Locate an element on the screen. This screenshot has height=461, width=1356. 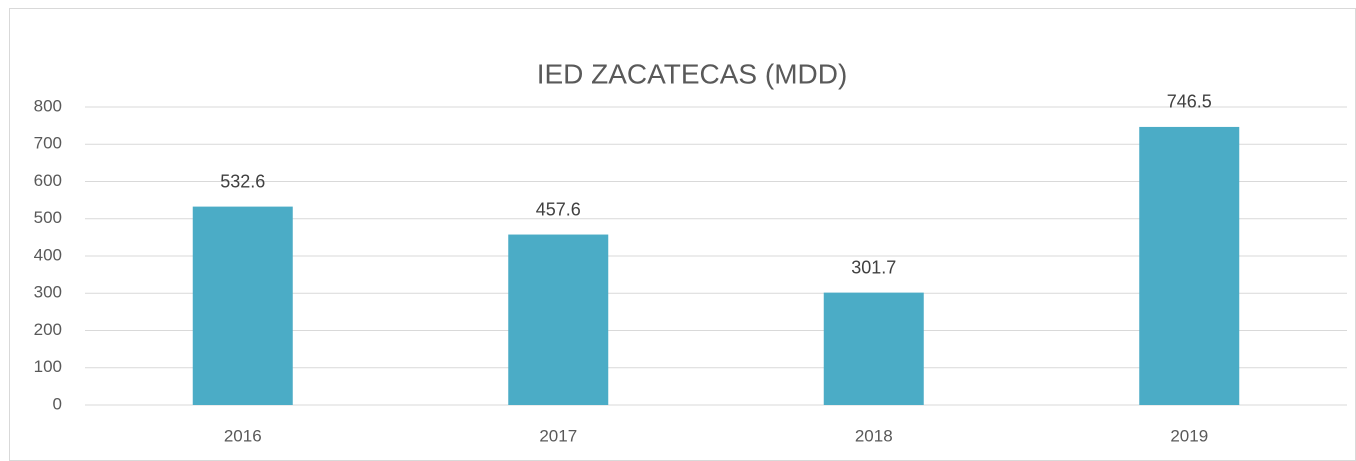
x-tick-label: 2016 is located at coordinates (243, 435).